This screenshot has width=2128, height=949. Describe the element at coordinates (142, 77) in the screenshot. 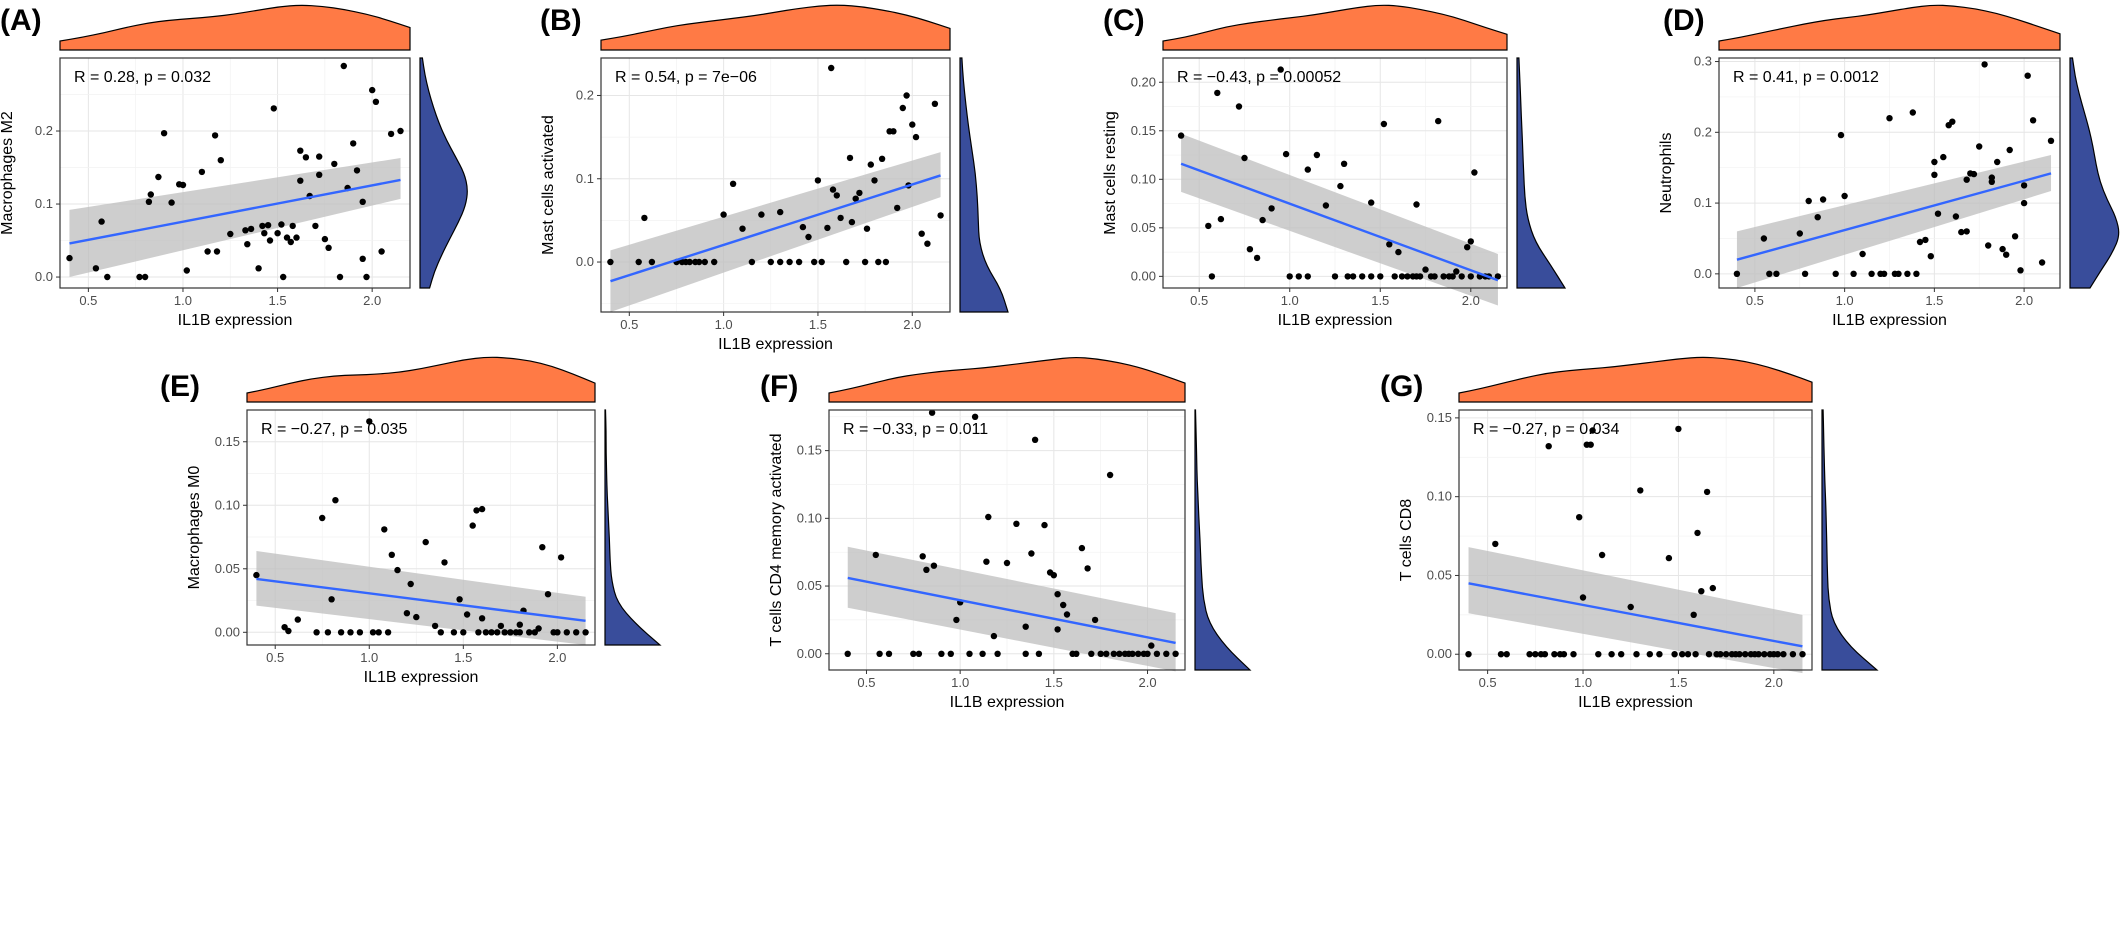

I see `stat-annotation: R = 0.28, p = 0.032` at that location.